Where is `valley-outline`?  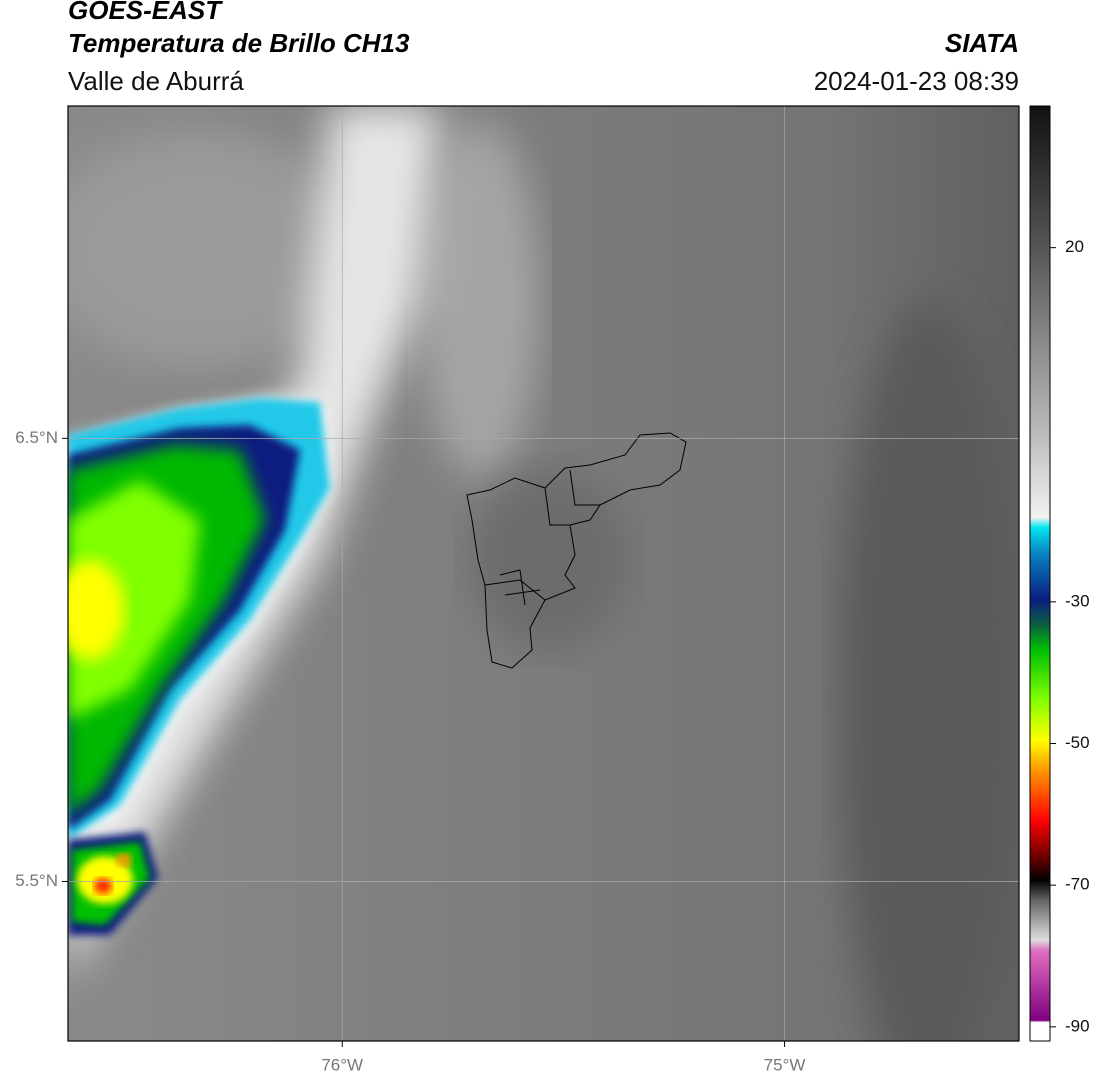
valley-outline is located at coordinates (576, 550).